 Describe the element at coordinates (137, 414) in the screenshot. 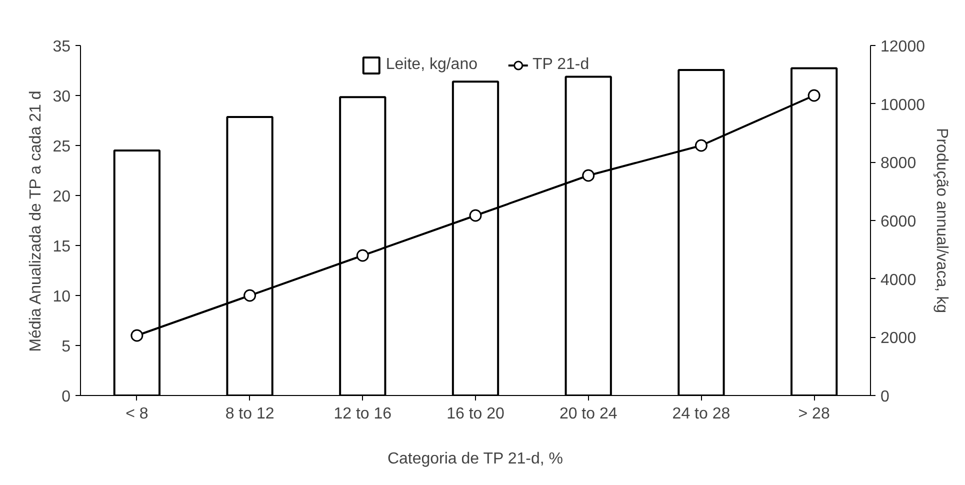

I see `x-tick-label: < 8` at that location.